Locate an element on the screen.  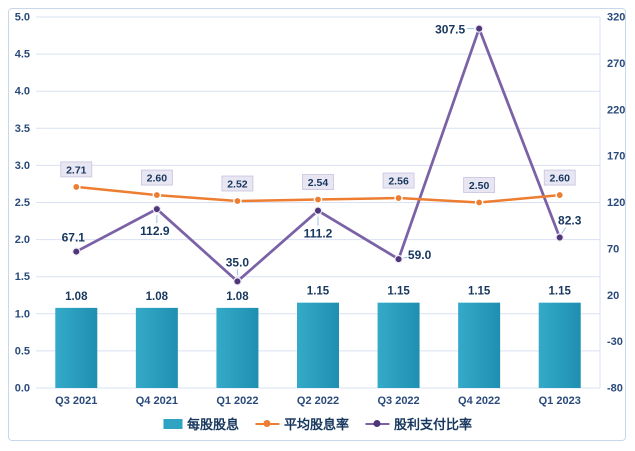
legend-label-avg-dividend-yield: 平均股息率 is located at coordinates (316, 424).